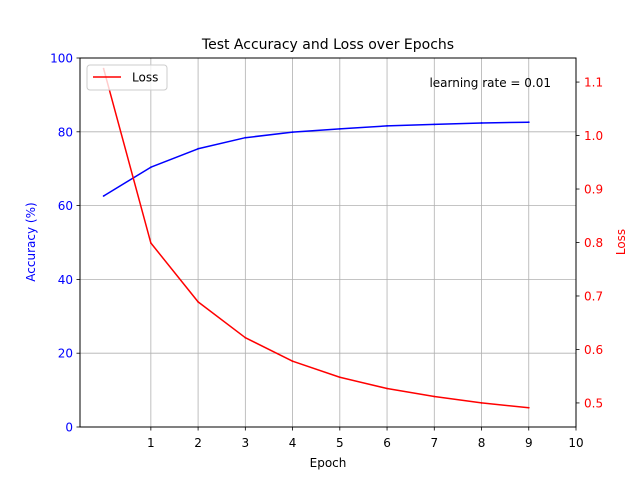 Image resolution: width=640 pixels, height=484 pixels. I want to click on x-tick-label: 7, so click(434, 443).